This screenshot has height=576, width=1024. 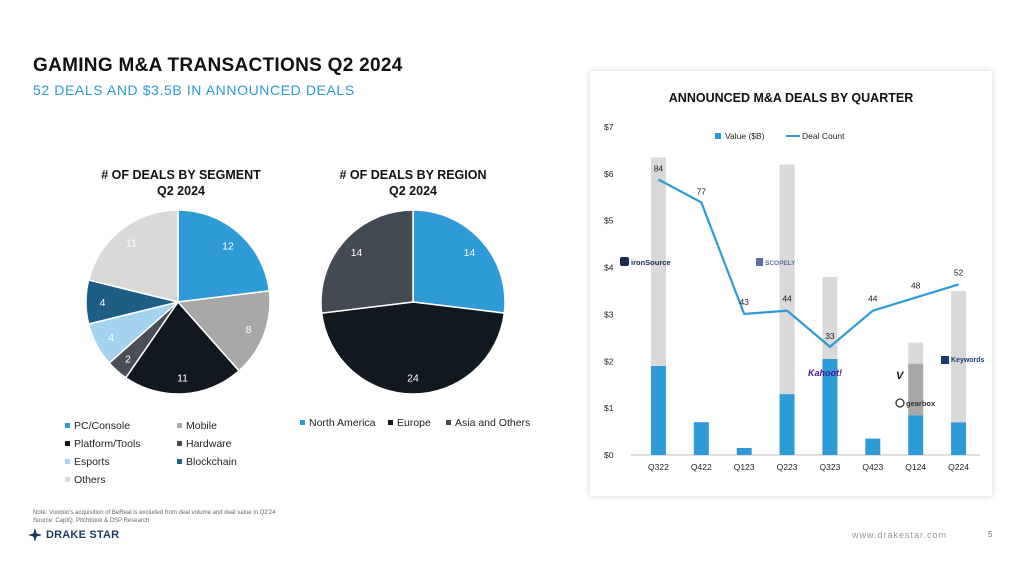 I want to click on pie-value-label-platform-tools: 11, so click(x=182, y=378).